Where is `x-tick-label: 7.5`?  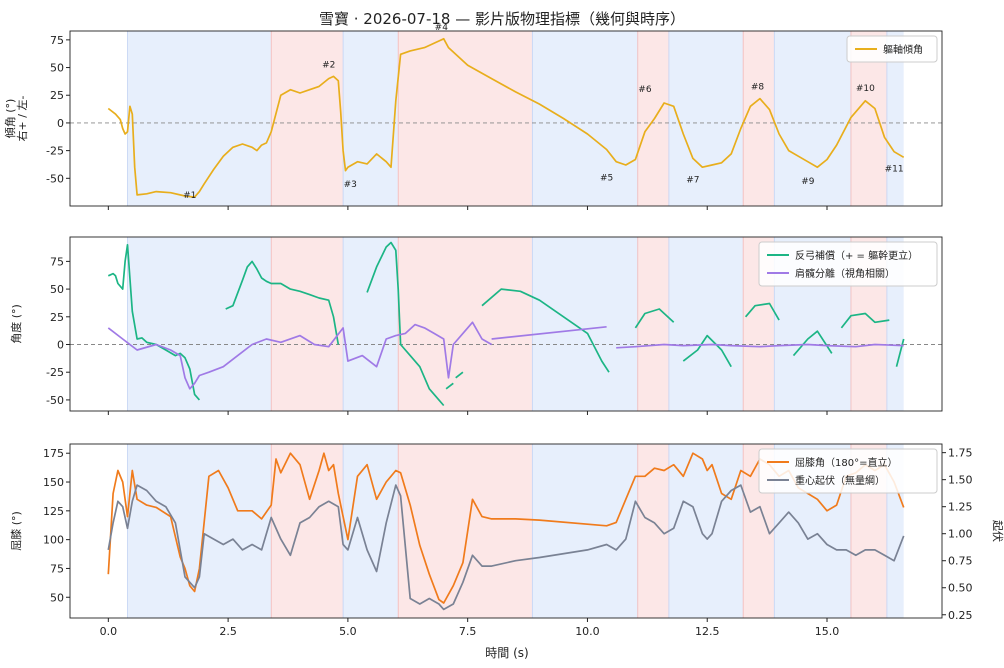
x-tick-label: 7.5 is located at coordinates (468, 631).